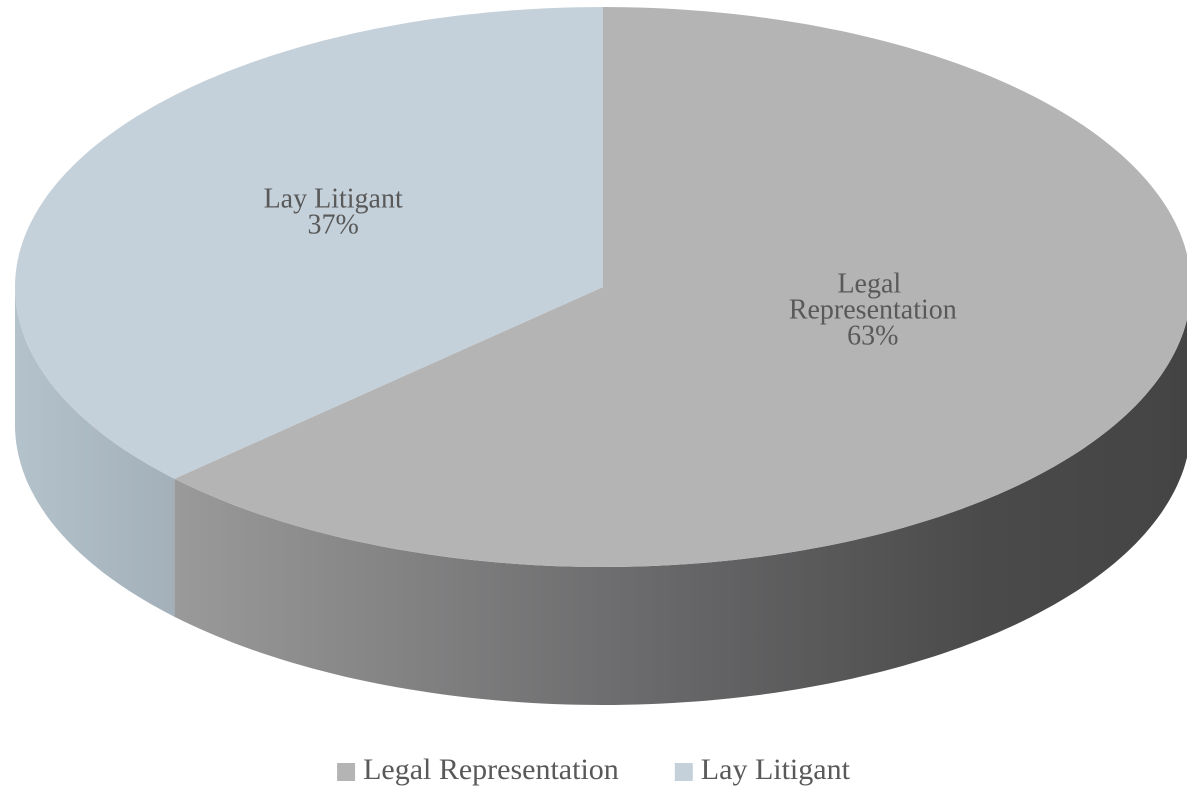  I want to click on legend: Legal Representation Lay Litigant, so click(594, 769).